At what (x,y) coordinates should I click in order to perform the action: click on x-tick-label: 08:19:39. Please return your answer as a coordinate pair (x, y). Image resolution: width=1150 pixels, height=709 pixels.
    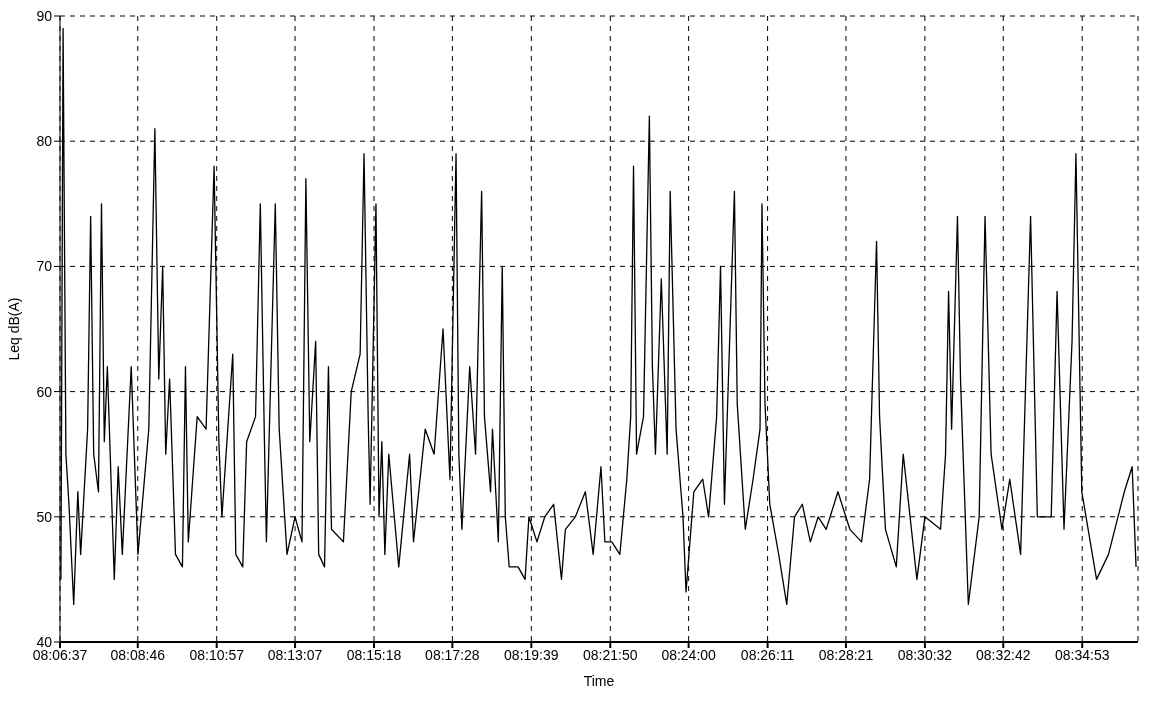
    Looking at the image, I should click on (531, 654).